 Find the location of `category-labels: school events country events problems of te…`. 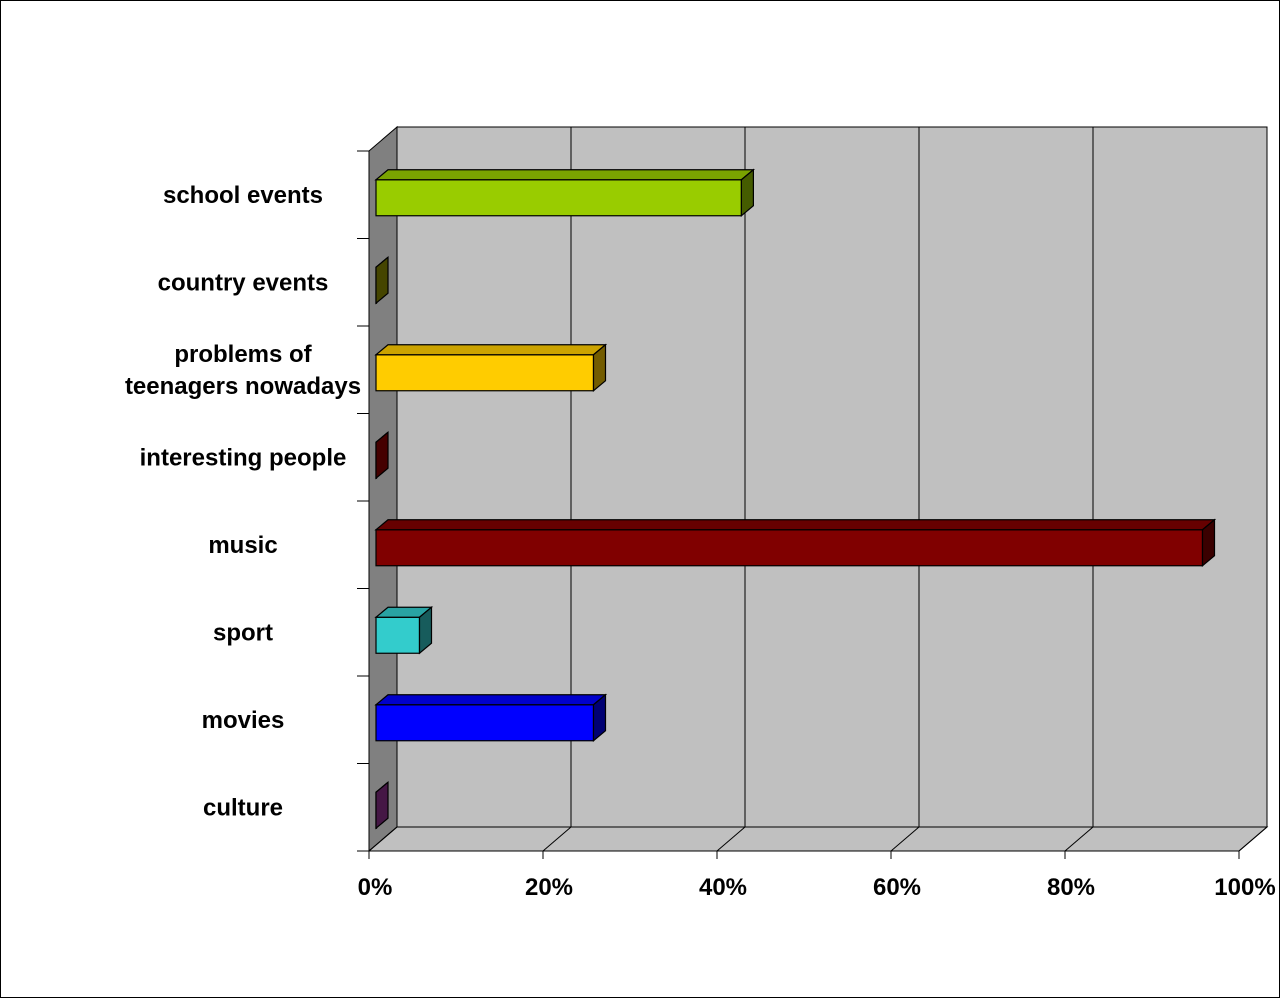

category-labels: school events country events problems of te… is located at coordinates (243, 502).